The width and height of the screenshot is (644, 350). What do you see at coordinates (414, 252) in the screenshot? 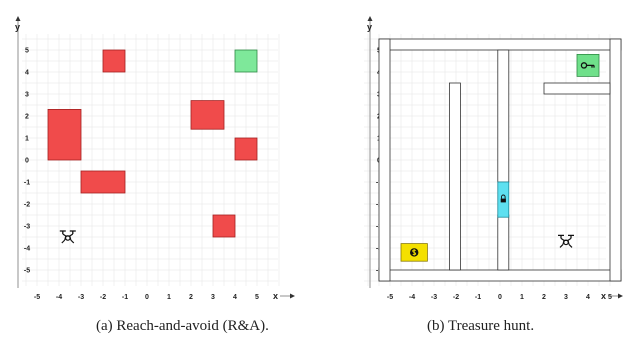
I see `coin-icon` at bounding box center [414, 252].